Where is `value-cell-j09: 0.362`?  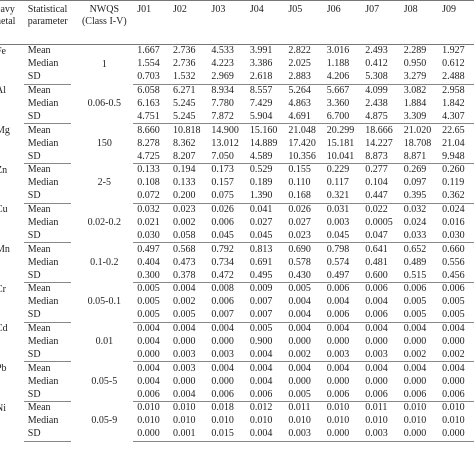 value-cell-j09: 0.362 is located at coordinates (456, 196).